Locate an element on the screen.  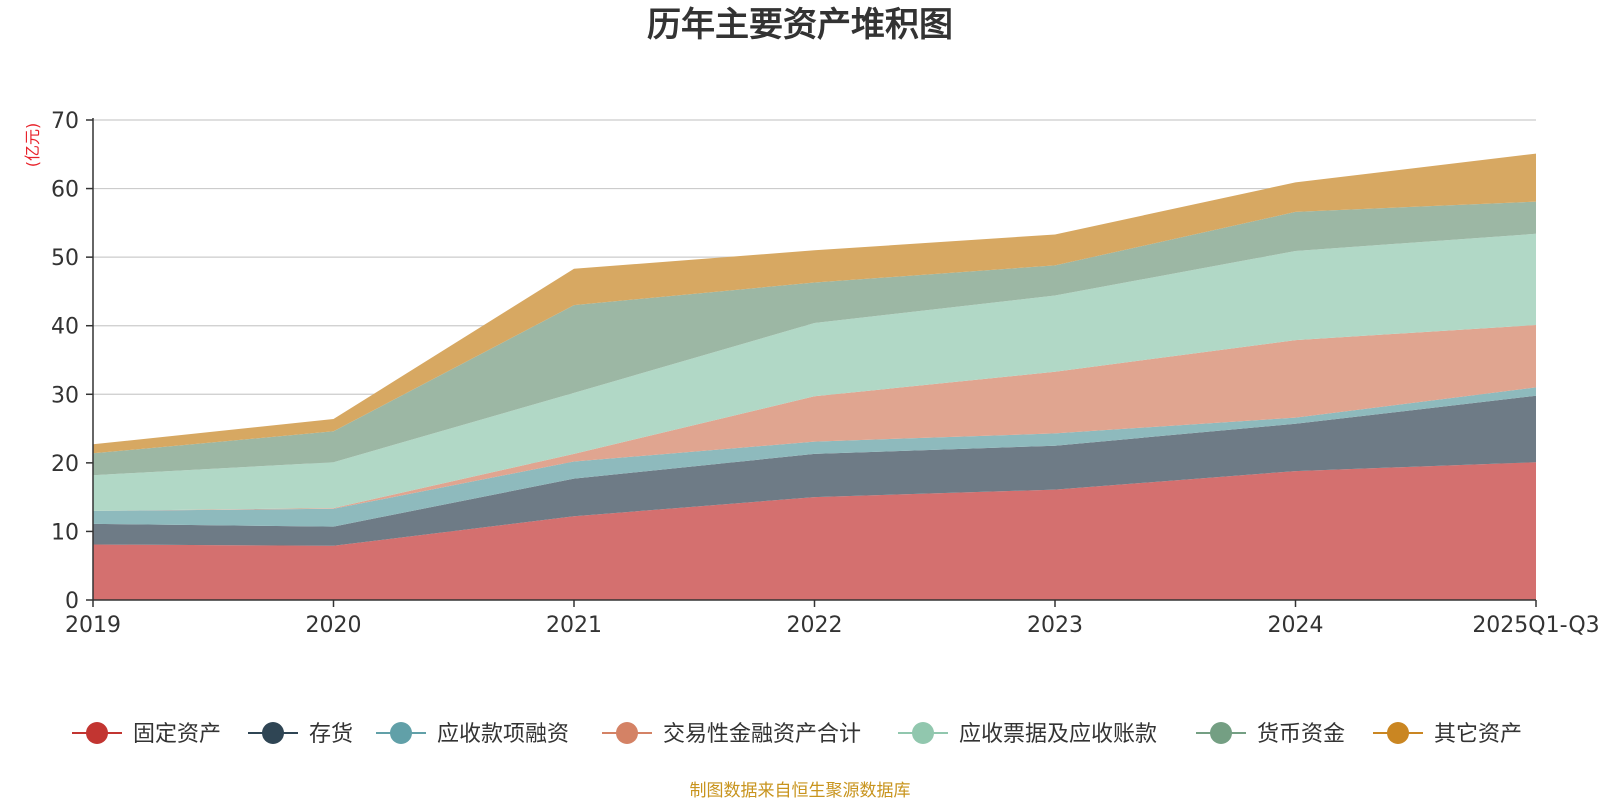
y-axis-unit: (亿元) is located at coordinates (32, 145).